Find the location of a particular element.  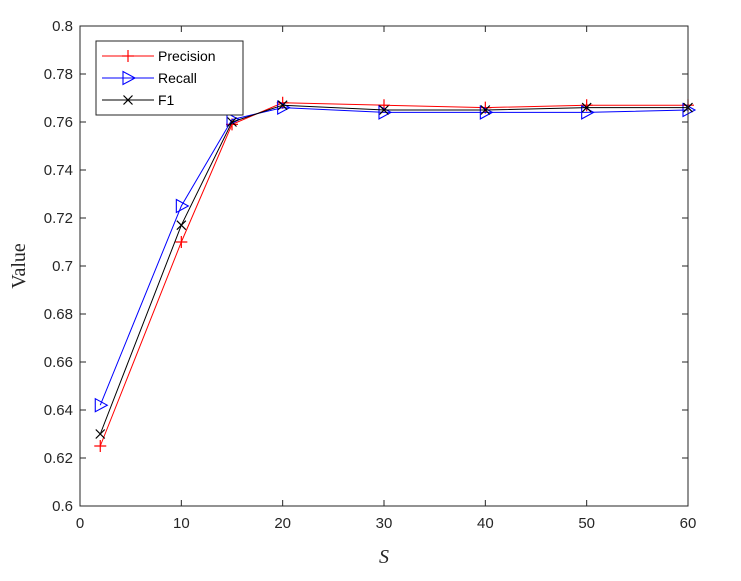

legend-item-precision: Precision is located at coordinates (159, 56).